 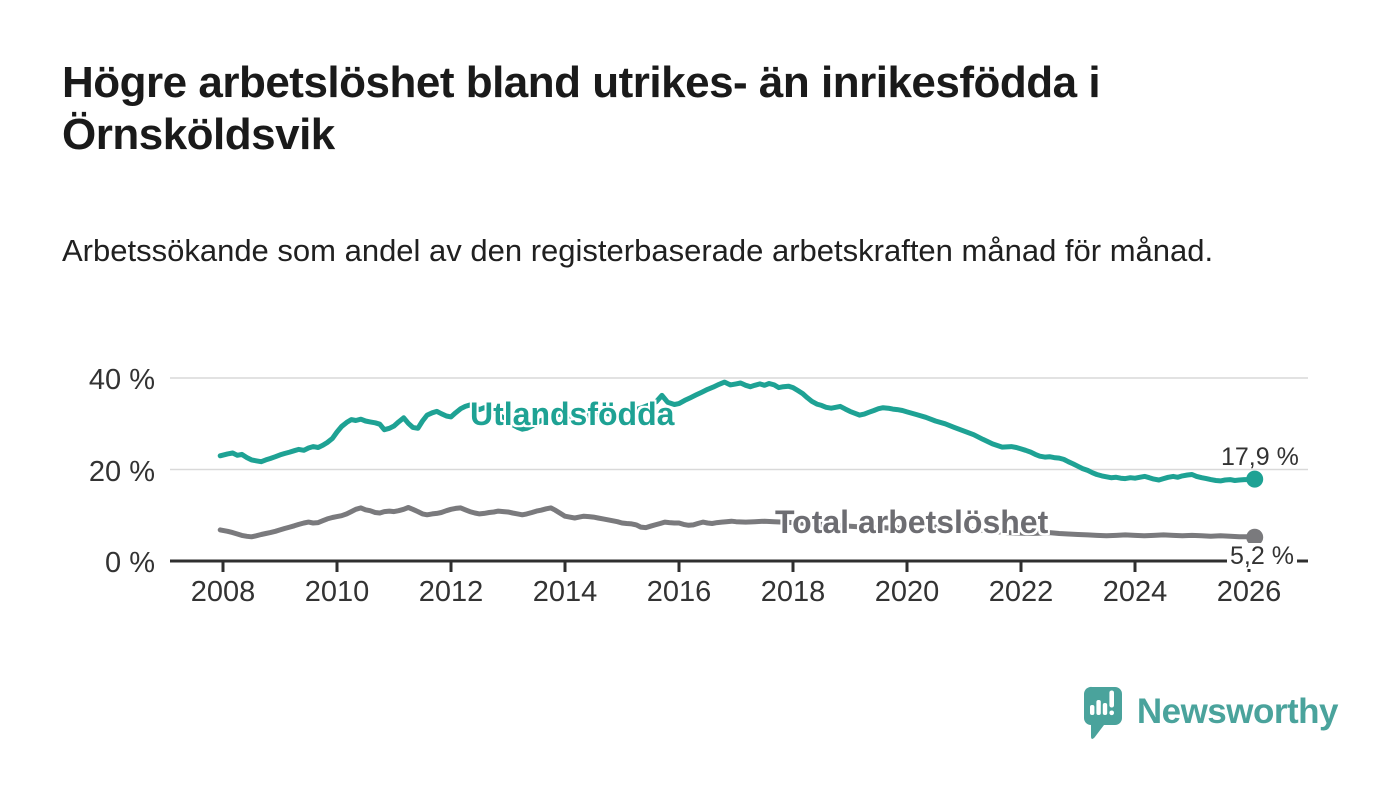 What do you see at coordinates (1021, 592) in the screenshot?
I see `x-tick-label: 2022` at bounding box center [1021, 592].